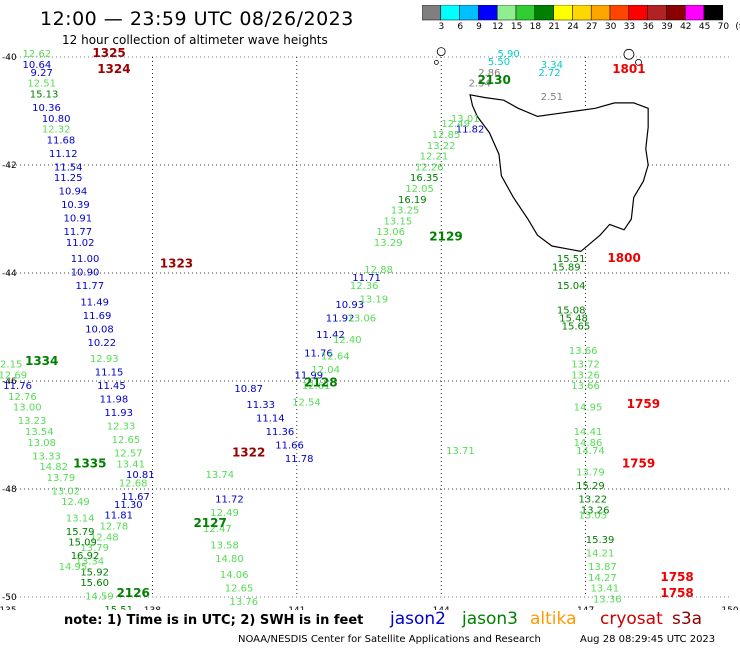 This screenshot has height=650, width=740. I want to click on wave-height-value: 11.72, so click(229, 500).